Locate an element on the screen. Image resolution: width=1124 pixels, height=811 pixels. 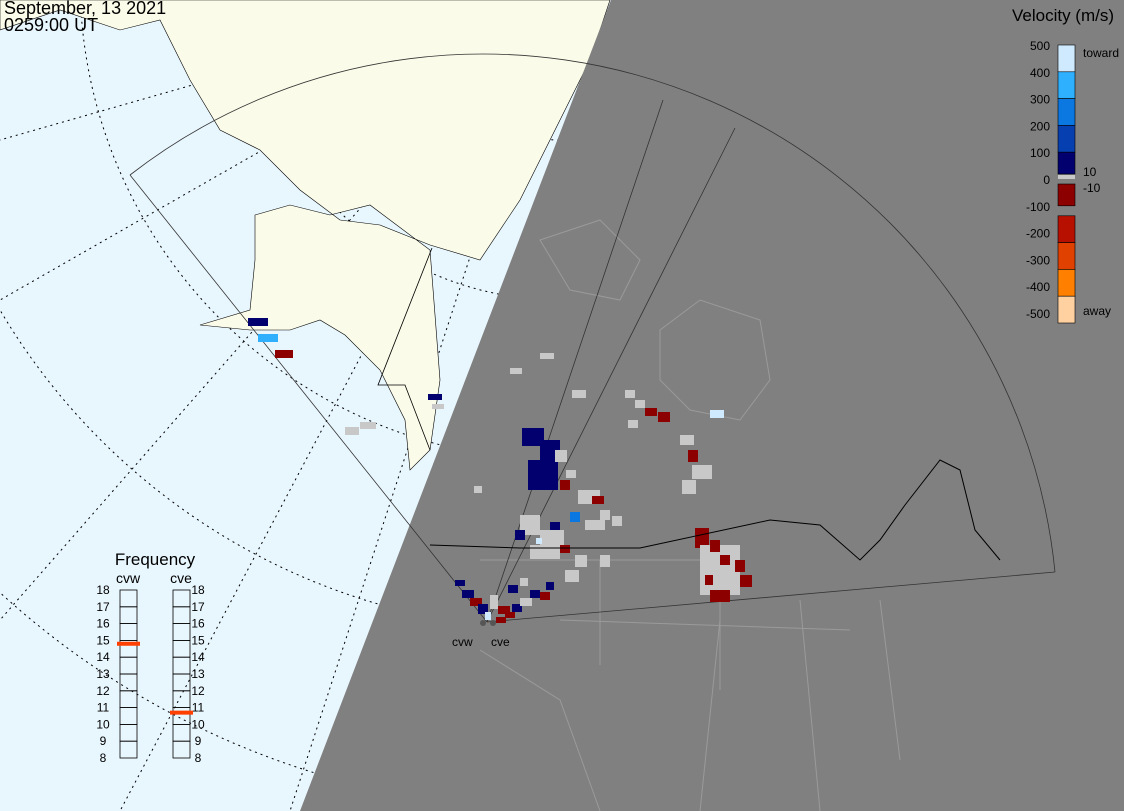
frequency-radar-cvw: cvw is located at coordinates (128, 578).